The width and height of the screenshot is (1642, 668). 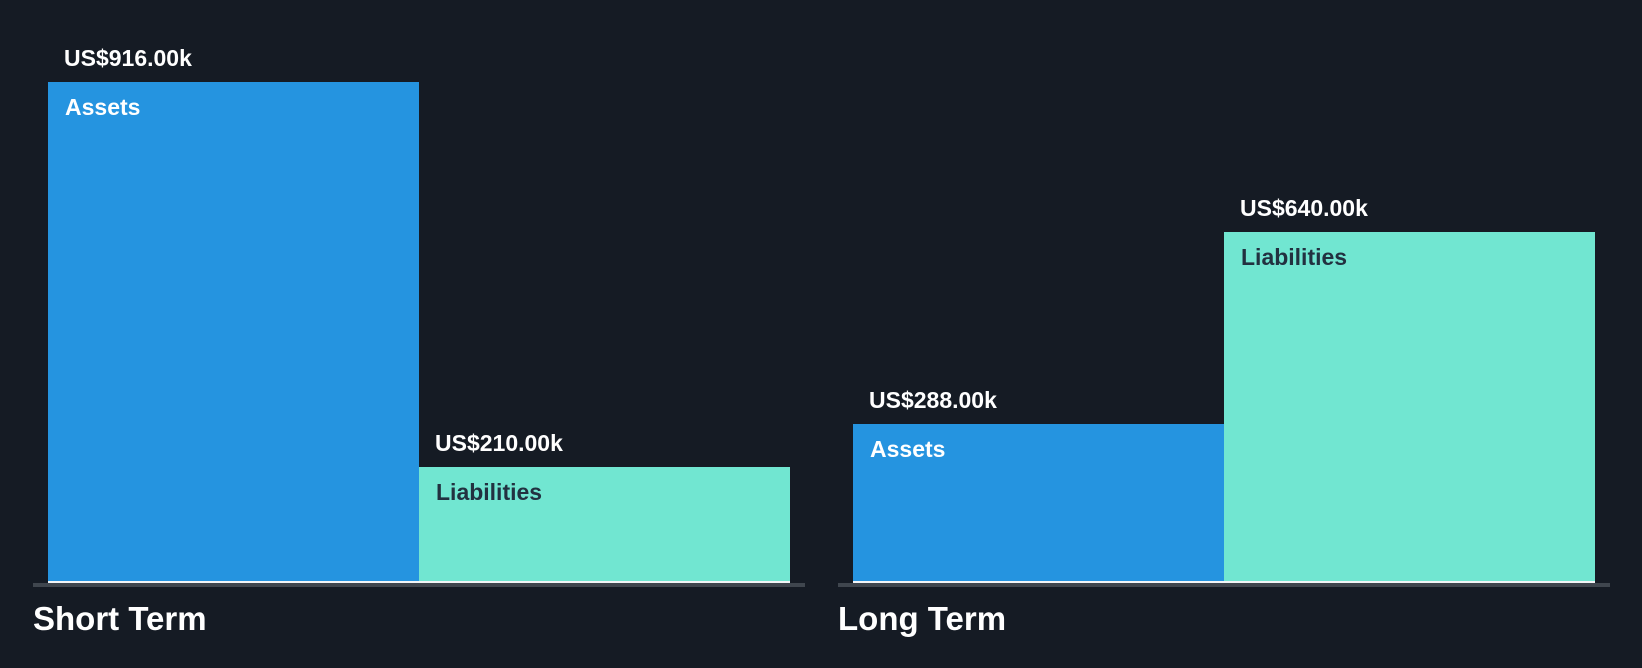 What do you see at coordinates (1304, 208) in the screenshot?
I see `bar-value-label: US$640.00k` at bounding box center [1304, 208].